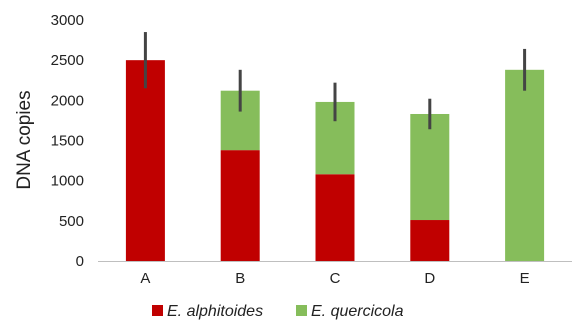 The image size is (572, 324). I want to click on x-axis-ticks: A B C D E, so click(334, 278).